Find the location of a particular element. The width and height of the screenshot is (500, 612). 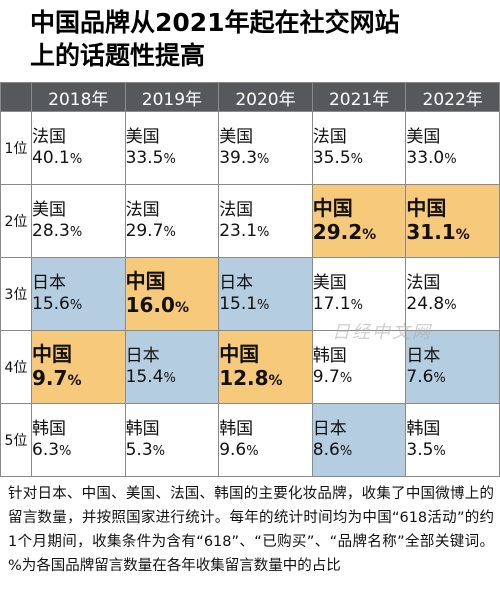

share-number: 40.1 is located at coordinates (51, 157).